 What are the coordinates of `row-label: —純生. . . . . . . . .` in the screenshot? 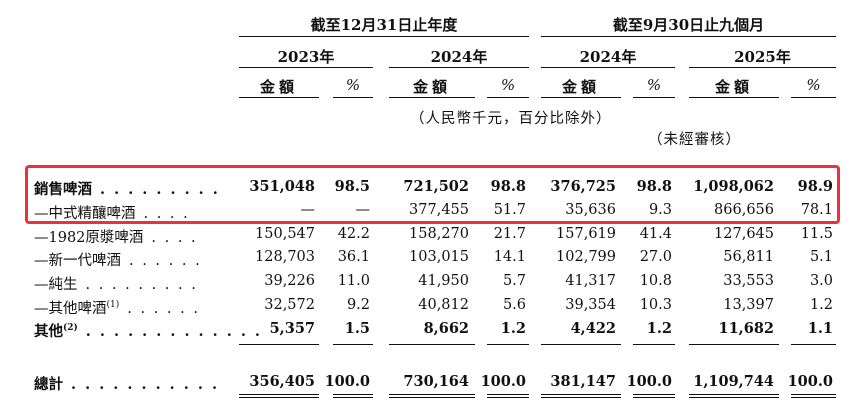 It's located at (116, 285).